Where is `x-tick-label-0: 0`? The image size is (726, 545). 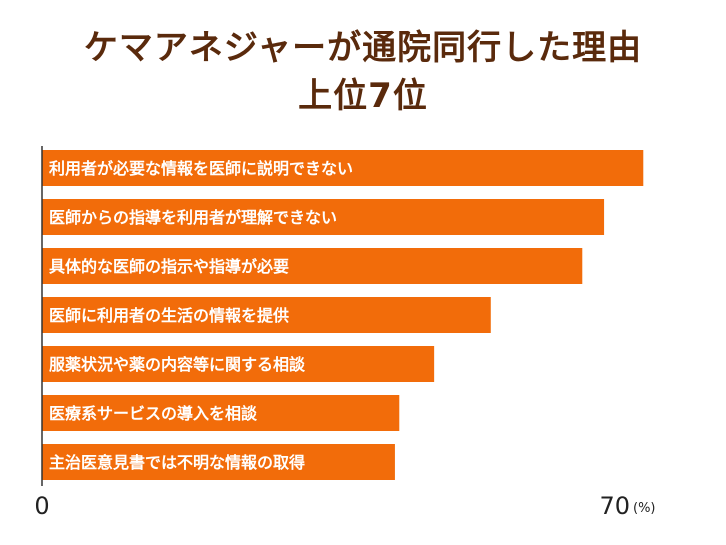 x-tick-label-0: 0 is located at coordinates (41, 506).